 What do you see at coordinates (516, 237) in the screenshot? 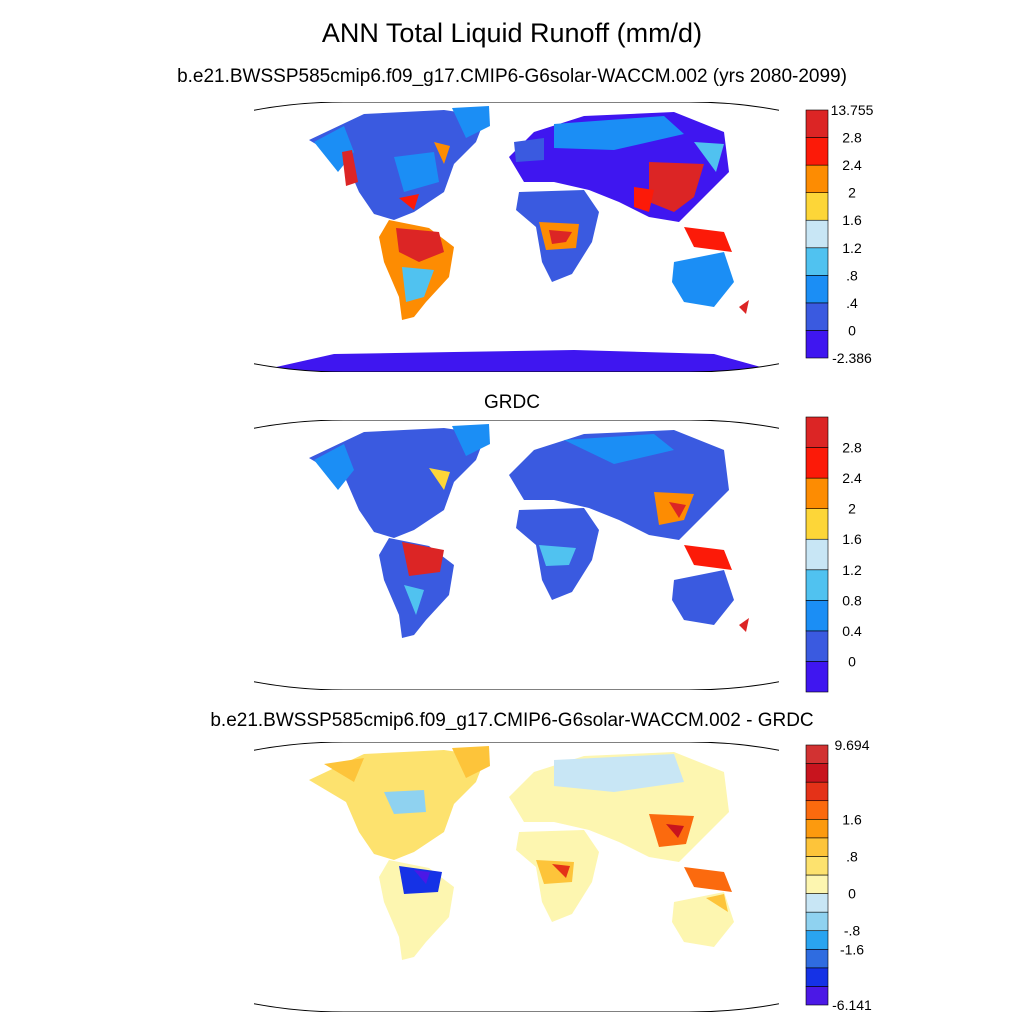
I see `map-model` at bounding box center [516, 237].